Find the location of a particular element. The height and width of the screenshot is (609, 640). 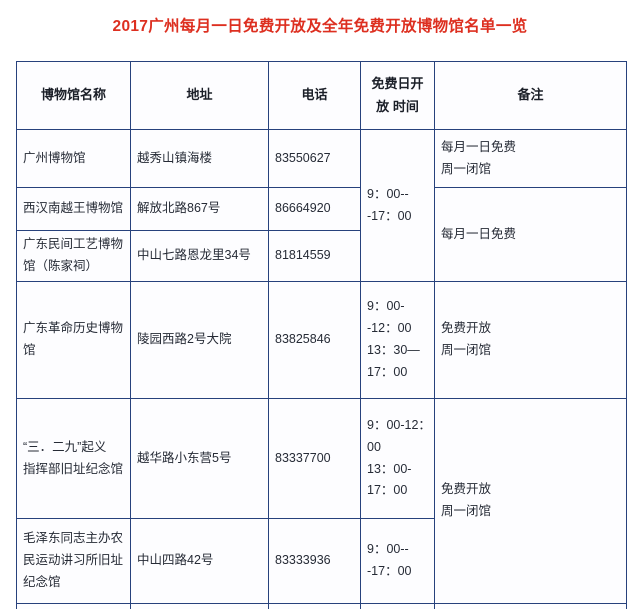

table-header: 博物馆名称 地址 电话 免费日开放 时间 备注 is located at coordinates (321, 95).